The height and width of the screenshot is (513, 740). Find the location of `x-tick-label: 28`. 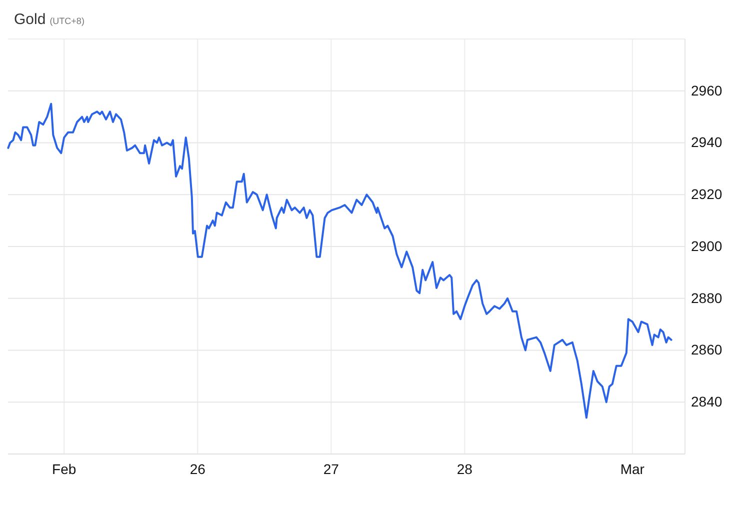

x-tick-label: 28 is located at coordinates (464, 468).